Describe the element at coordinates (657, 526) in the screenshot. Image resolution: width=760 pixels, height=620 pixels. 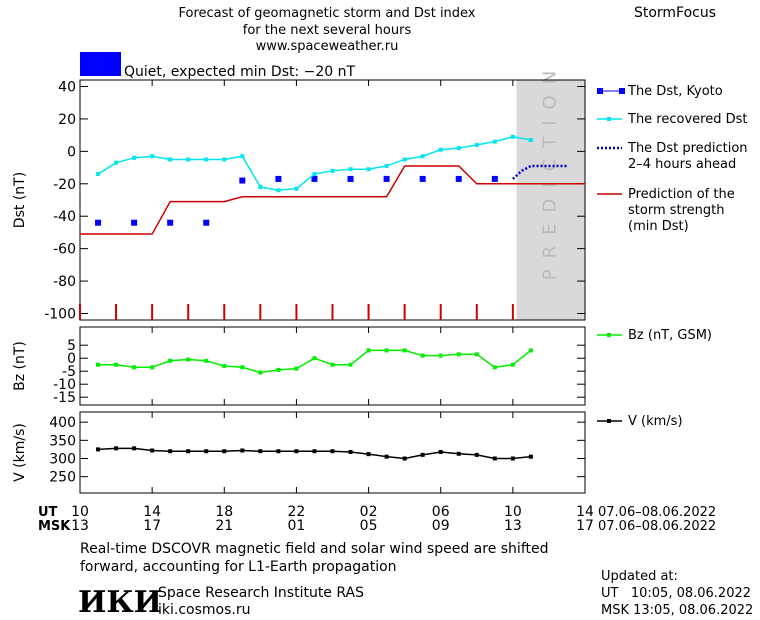
I see `date-range: 07.06–08.06.2022` at that location.